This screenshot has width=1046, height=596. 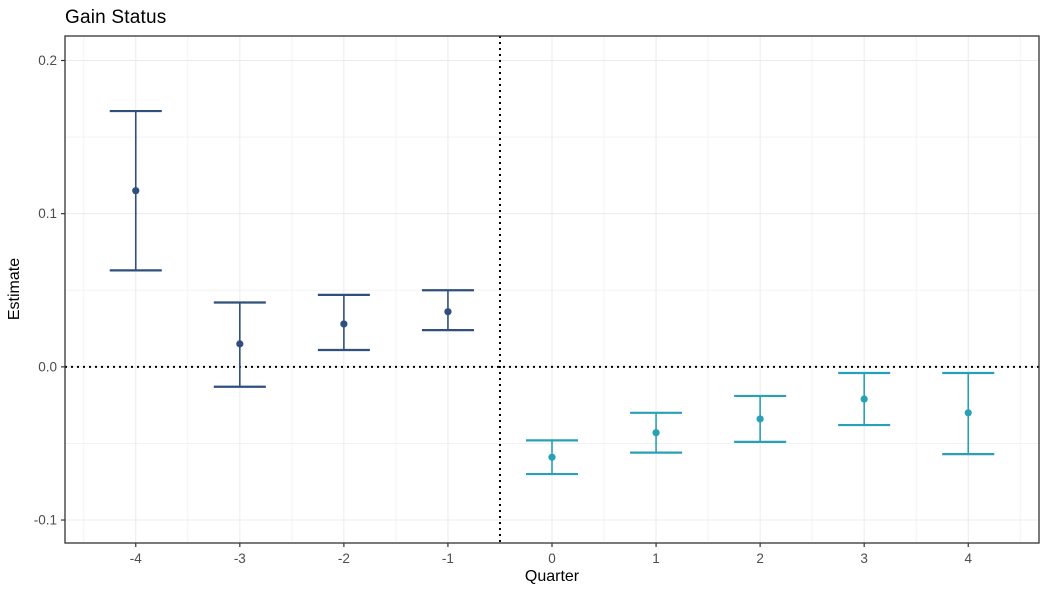 What do you see at coordinates (448, 558) in the screenshot?
I see `x-tick-label: -1` at bounding box center [448, 558].